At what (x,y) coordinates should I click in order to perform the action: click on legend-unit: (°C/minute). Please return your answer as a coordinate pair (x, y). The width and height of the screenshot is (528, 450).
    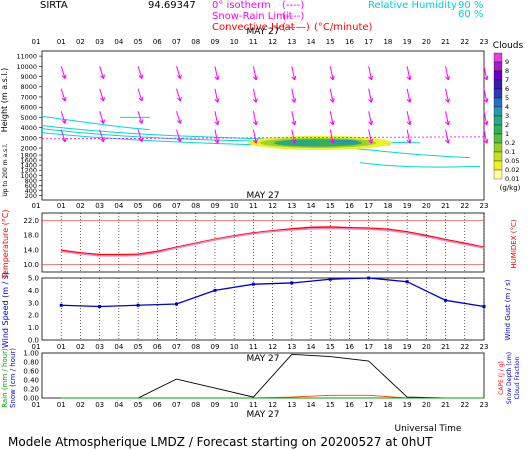
    Looking at the image, I should click on (343, 27).